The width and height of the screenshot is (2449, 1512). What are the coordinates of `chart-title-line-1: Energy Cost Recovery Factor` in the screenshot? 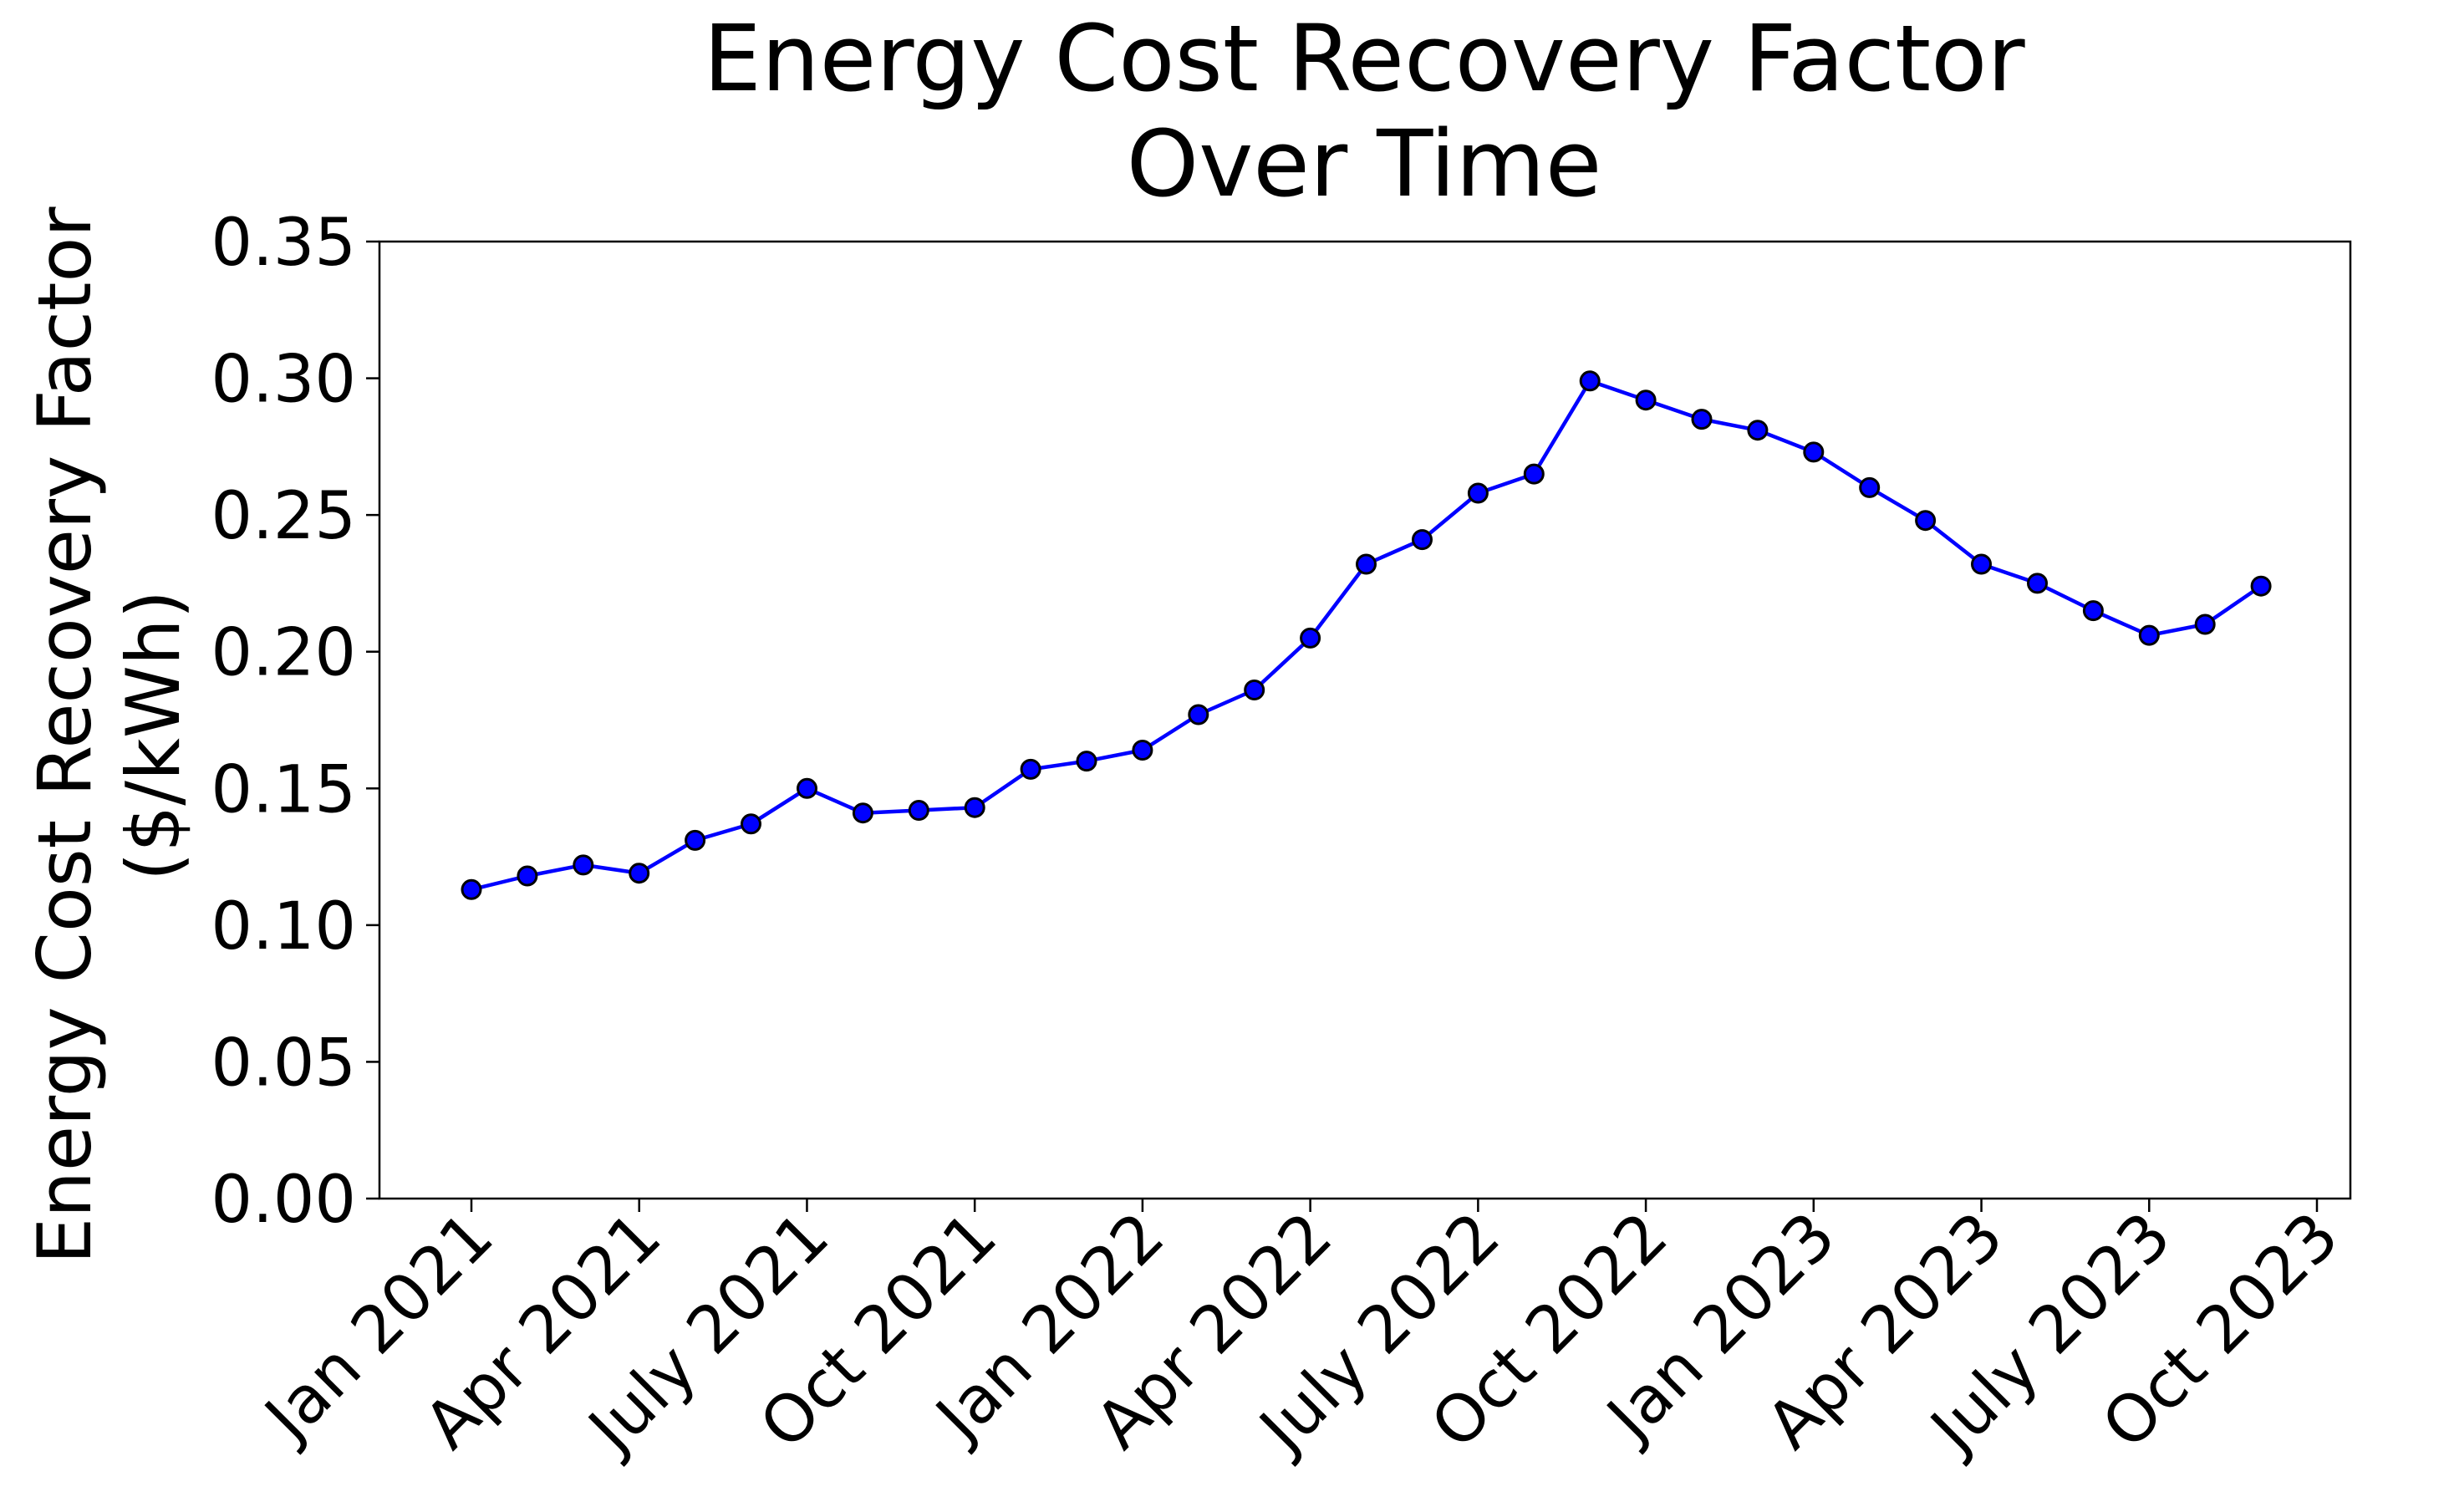 It's located at (1364, 58).